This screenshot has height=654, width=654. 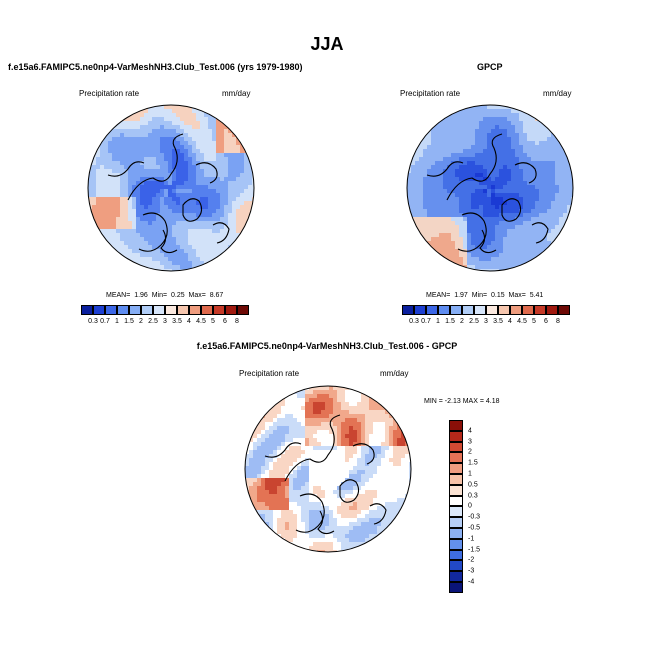 I want to click on colorbar-tick-label: -4, so click(x=471, y=582).